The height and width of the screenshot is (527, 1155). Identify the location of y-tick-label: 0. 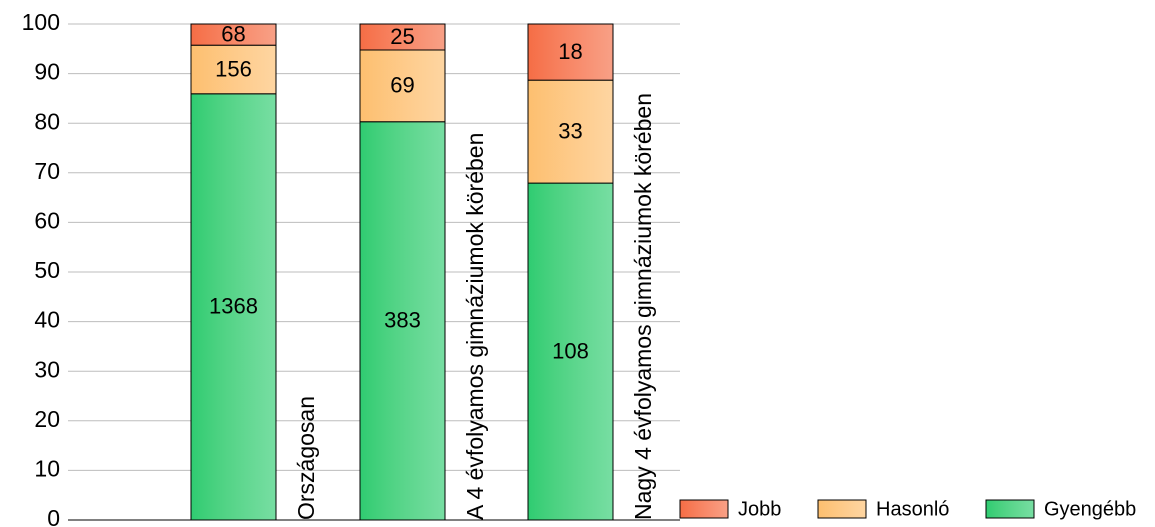
(53, 516).